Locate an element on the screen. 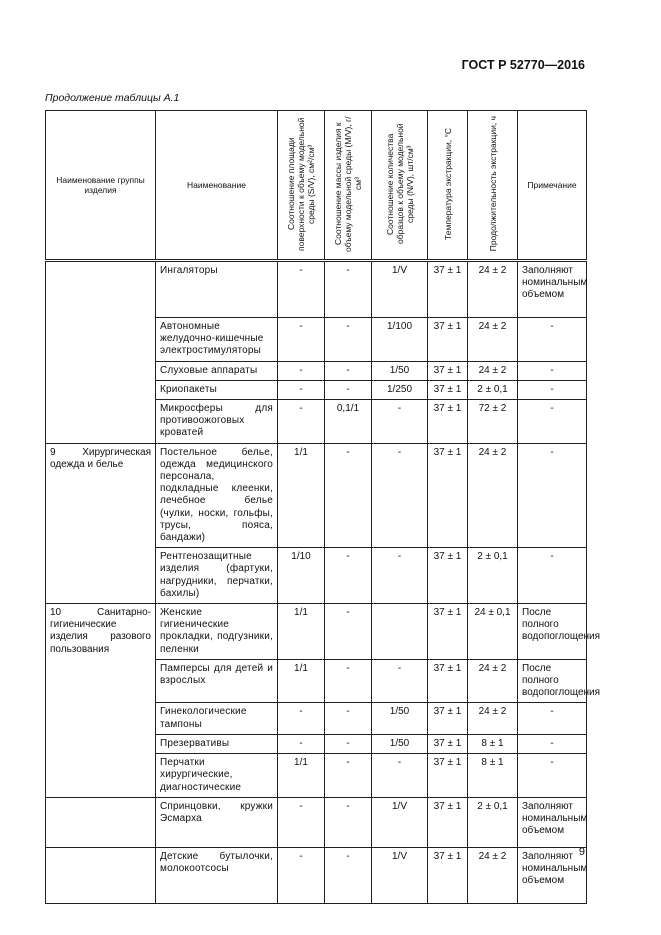 The height and width of the screenshot is (935, 661). name-cell: Презервативы is located at coordinates (216, 744).